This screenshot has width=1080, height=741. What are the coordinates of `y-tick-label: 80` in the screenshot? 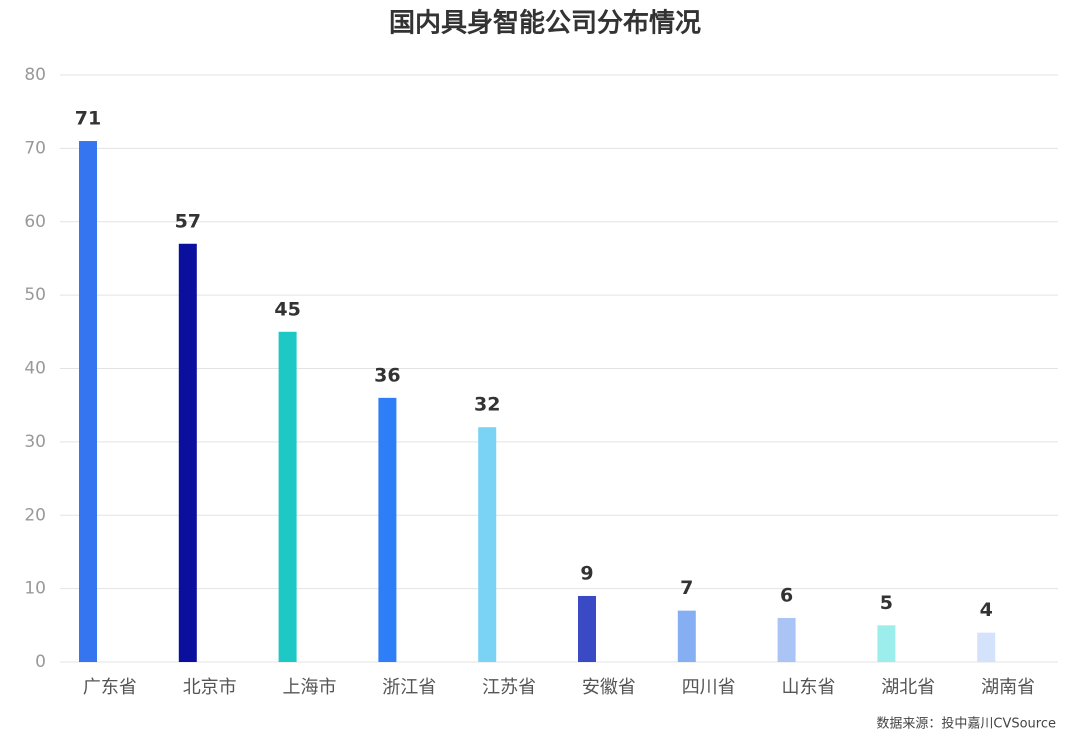 It's located at (35, 75).